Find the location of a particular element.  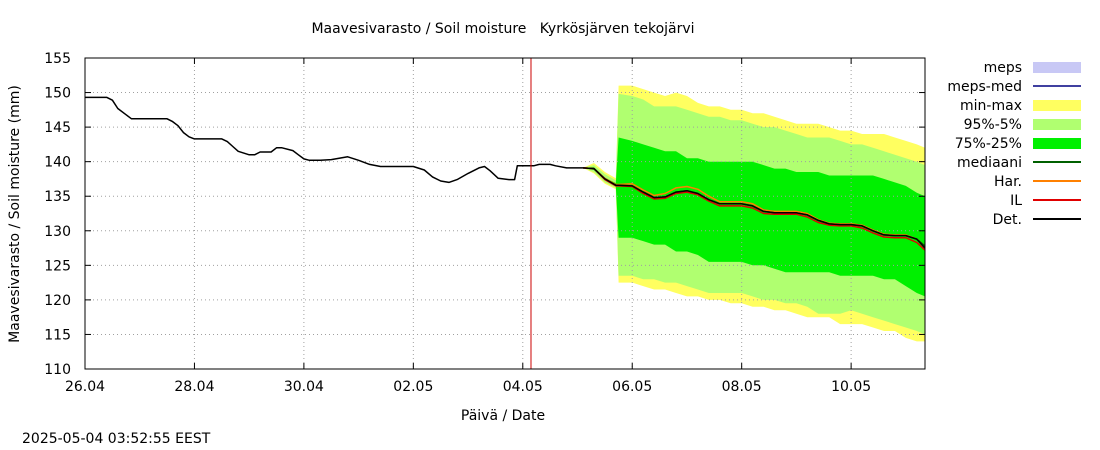

y-axis-label: Maavesivarasto / Soil moisture (mm) is located at coordinates (15, 214).